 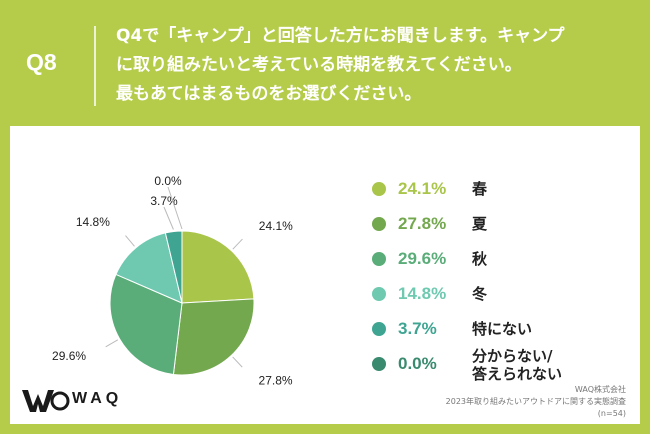 I want to click on logo-text: WAQ, so click(x=97, y=398).